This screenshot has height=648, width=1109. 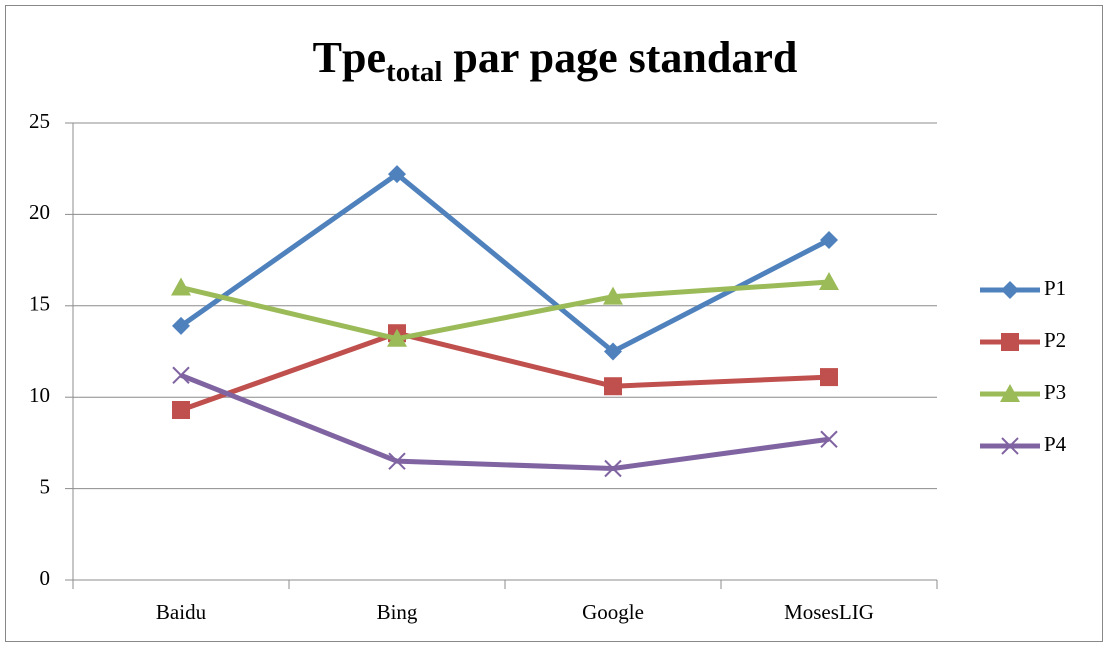 I want to click on legend-label: P2, so click(x=1055, y=340).